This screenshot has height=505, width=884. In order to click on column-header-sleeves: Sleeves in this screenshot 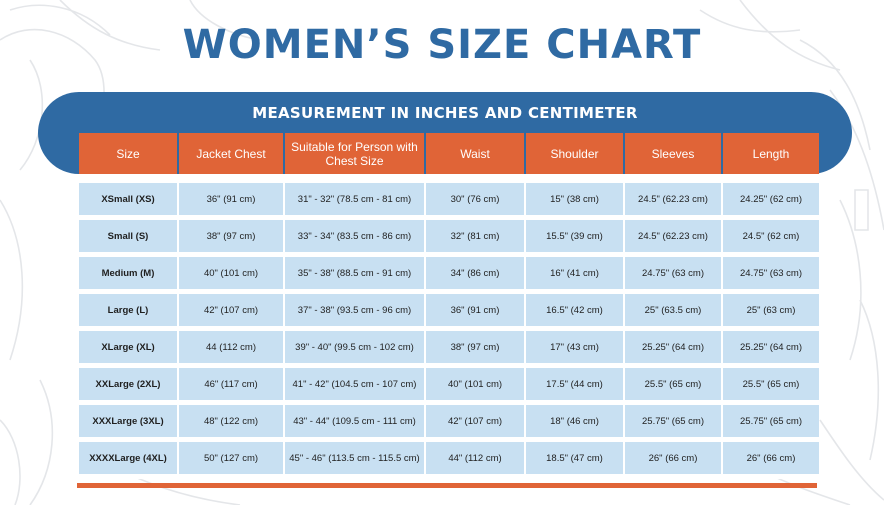, I will do `click(673, 153)`.